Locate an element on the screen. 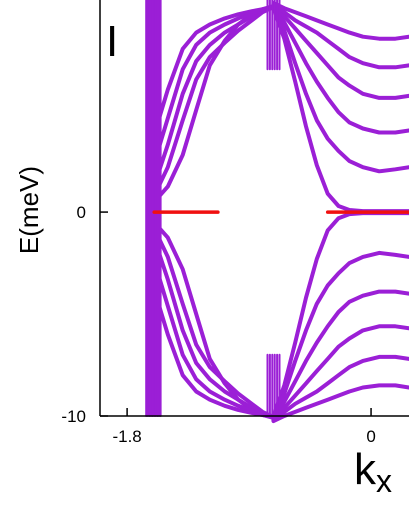 This screenshot has width=409, height=529. x-axis-label-subscript: x is located at coordinates (384, 481).